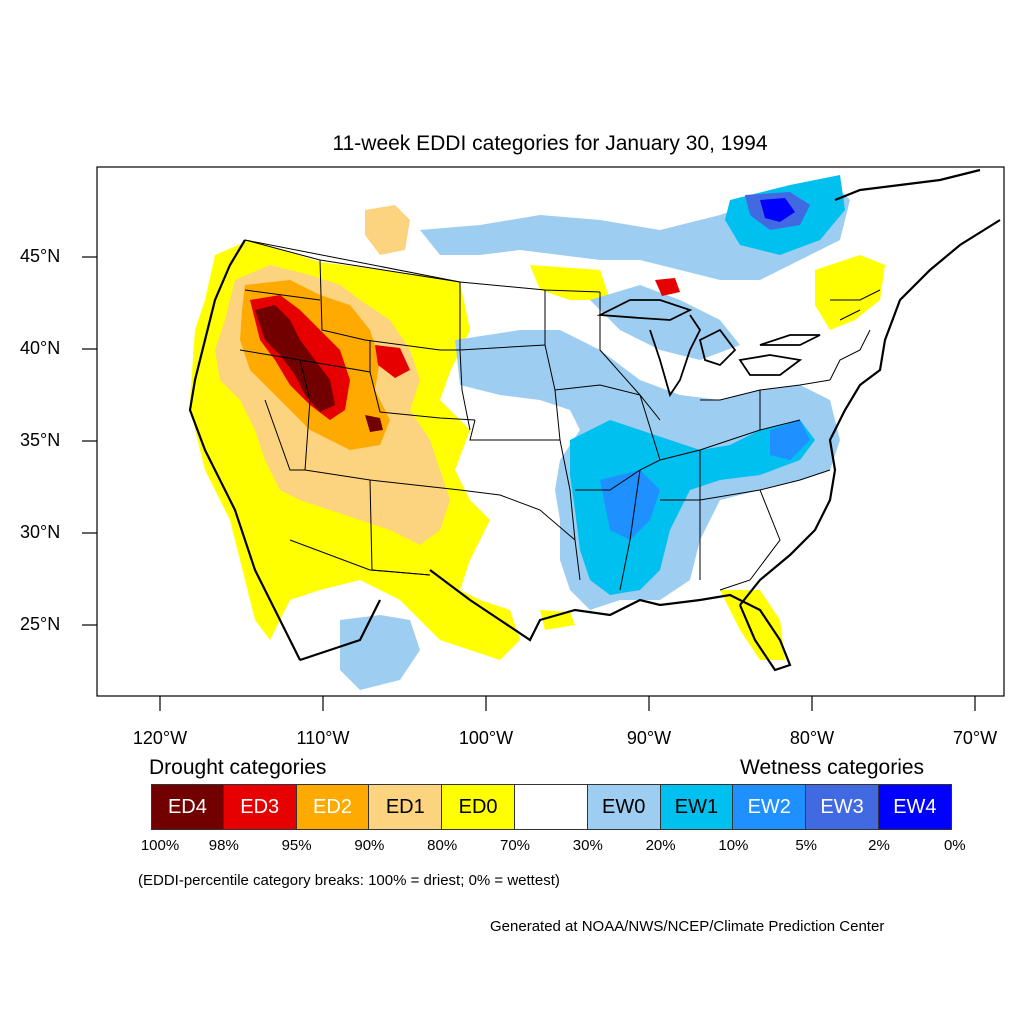 This screenshot has height=1024, width=1024. What do you see at coordinates (975, 738) in the screenshot?
I see `lon-label-70: 70°W` at bounding box center [975, 738].